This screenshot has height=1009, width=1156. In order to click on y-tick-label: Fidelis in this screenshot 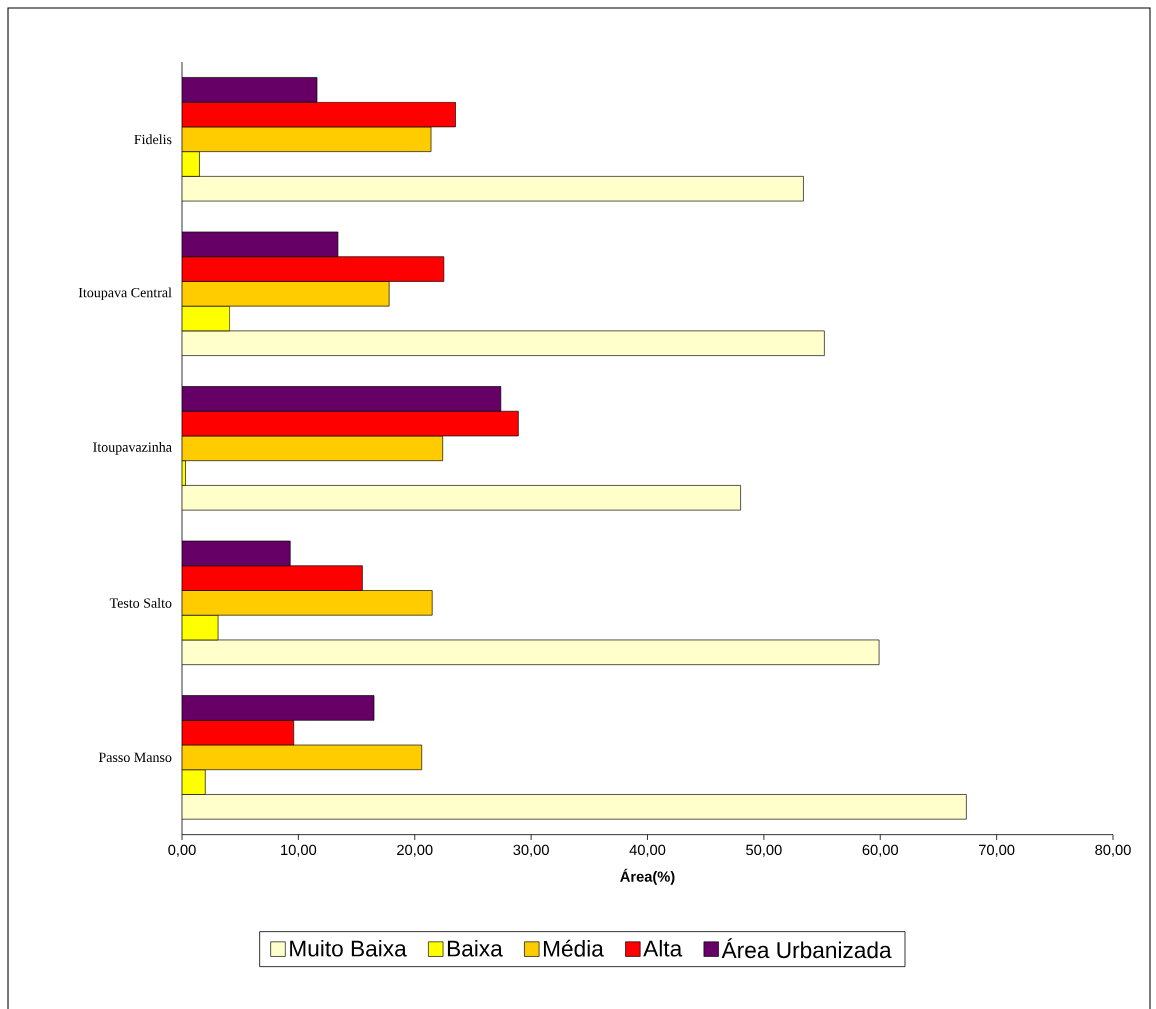, I will do `click(153, 139)`.